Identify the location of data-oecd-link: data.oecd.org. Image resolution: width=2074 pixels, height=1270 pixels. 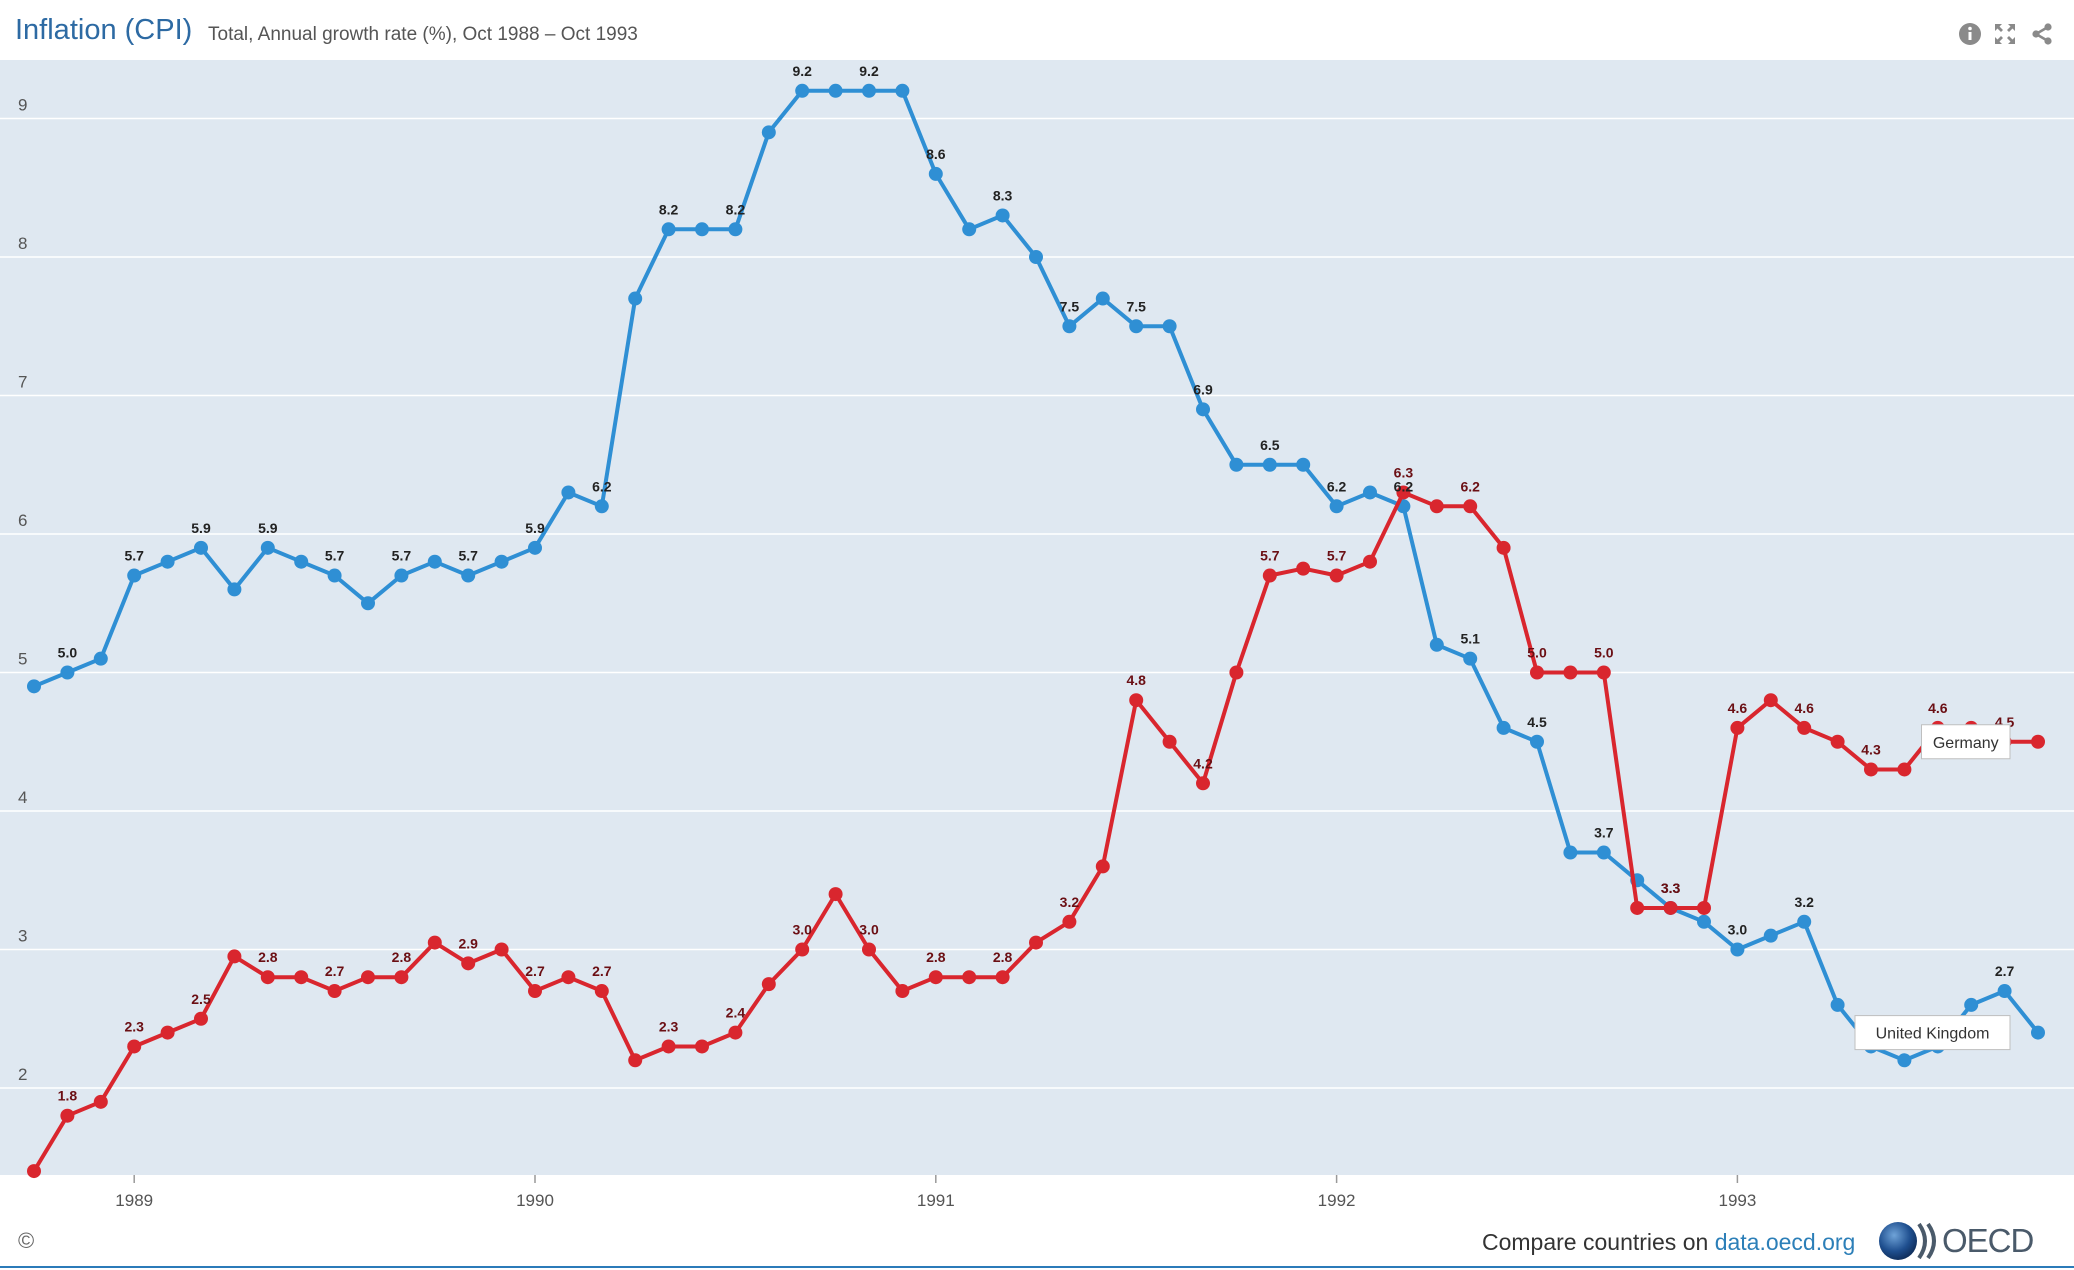
(1785, 1242).